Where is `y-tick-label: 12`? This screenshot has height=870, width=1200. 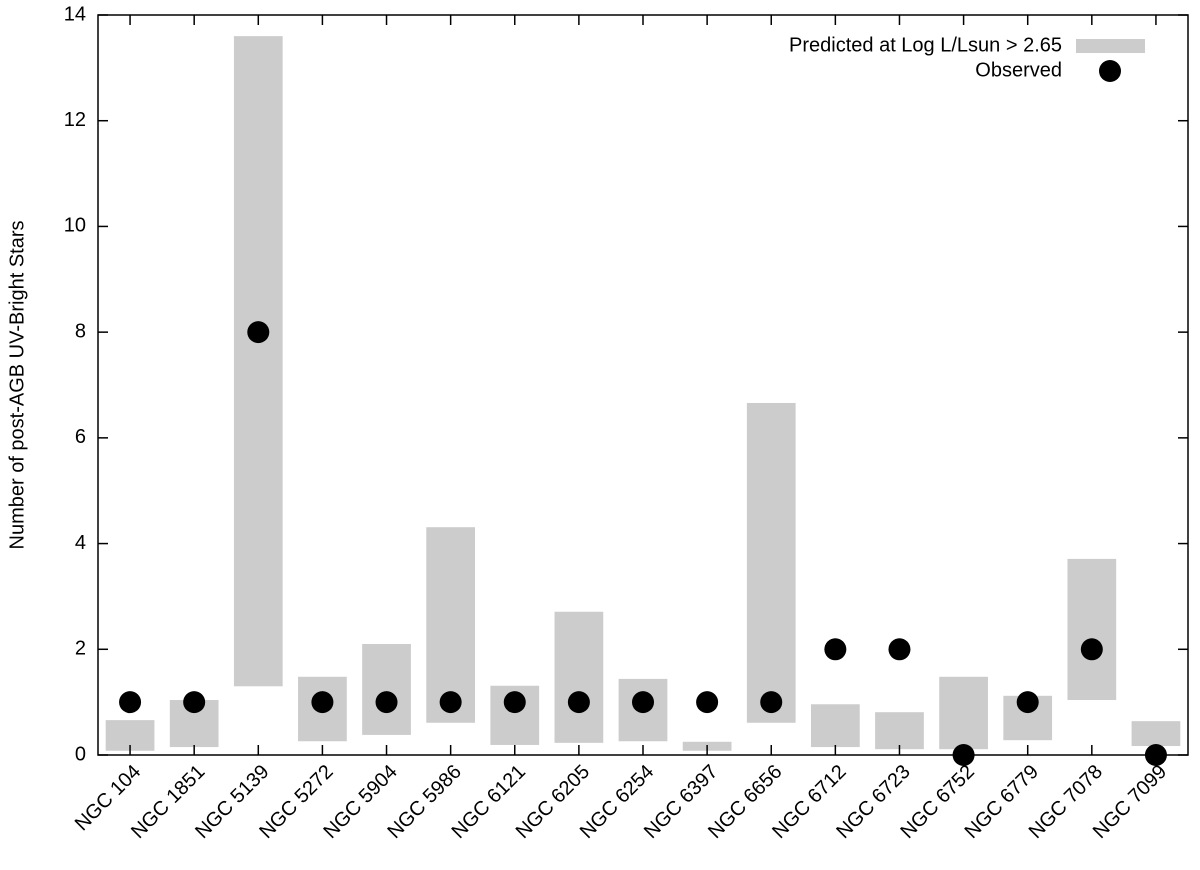
y-tick-label: 12 is located at coordinates (75, 120).